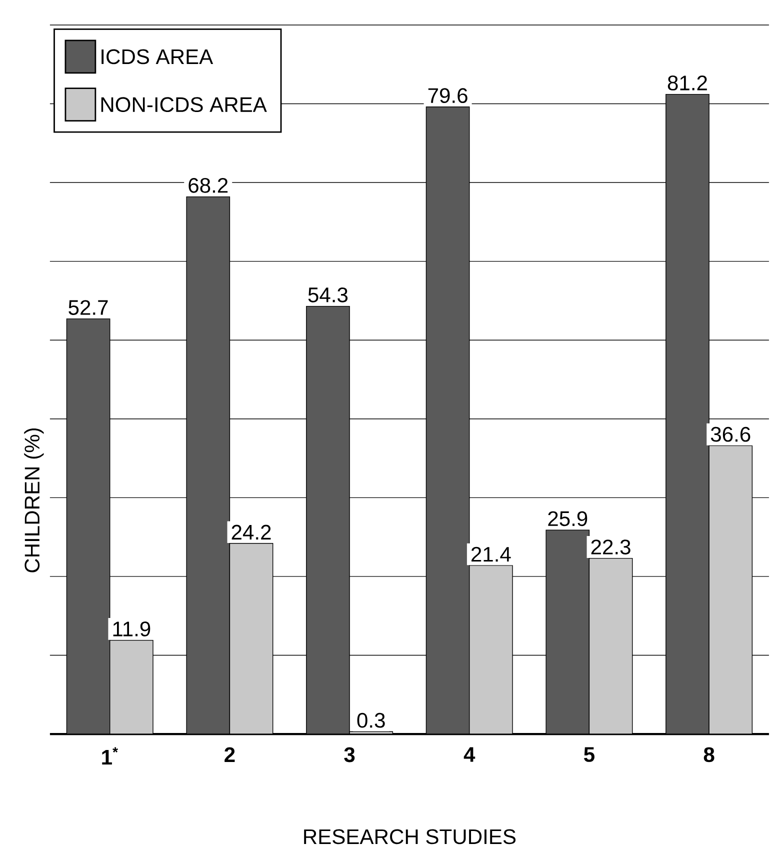 The image size is (770, 850). Describe the element at coordinates (88, 307) in the screenshot. I see `data-label: 52.7` at that location.